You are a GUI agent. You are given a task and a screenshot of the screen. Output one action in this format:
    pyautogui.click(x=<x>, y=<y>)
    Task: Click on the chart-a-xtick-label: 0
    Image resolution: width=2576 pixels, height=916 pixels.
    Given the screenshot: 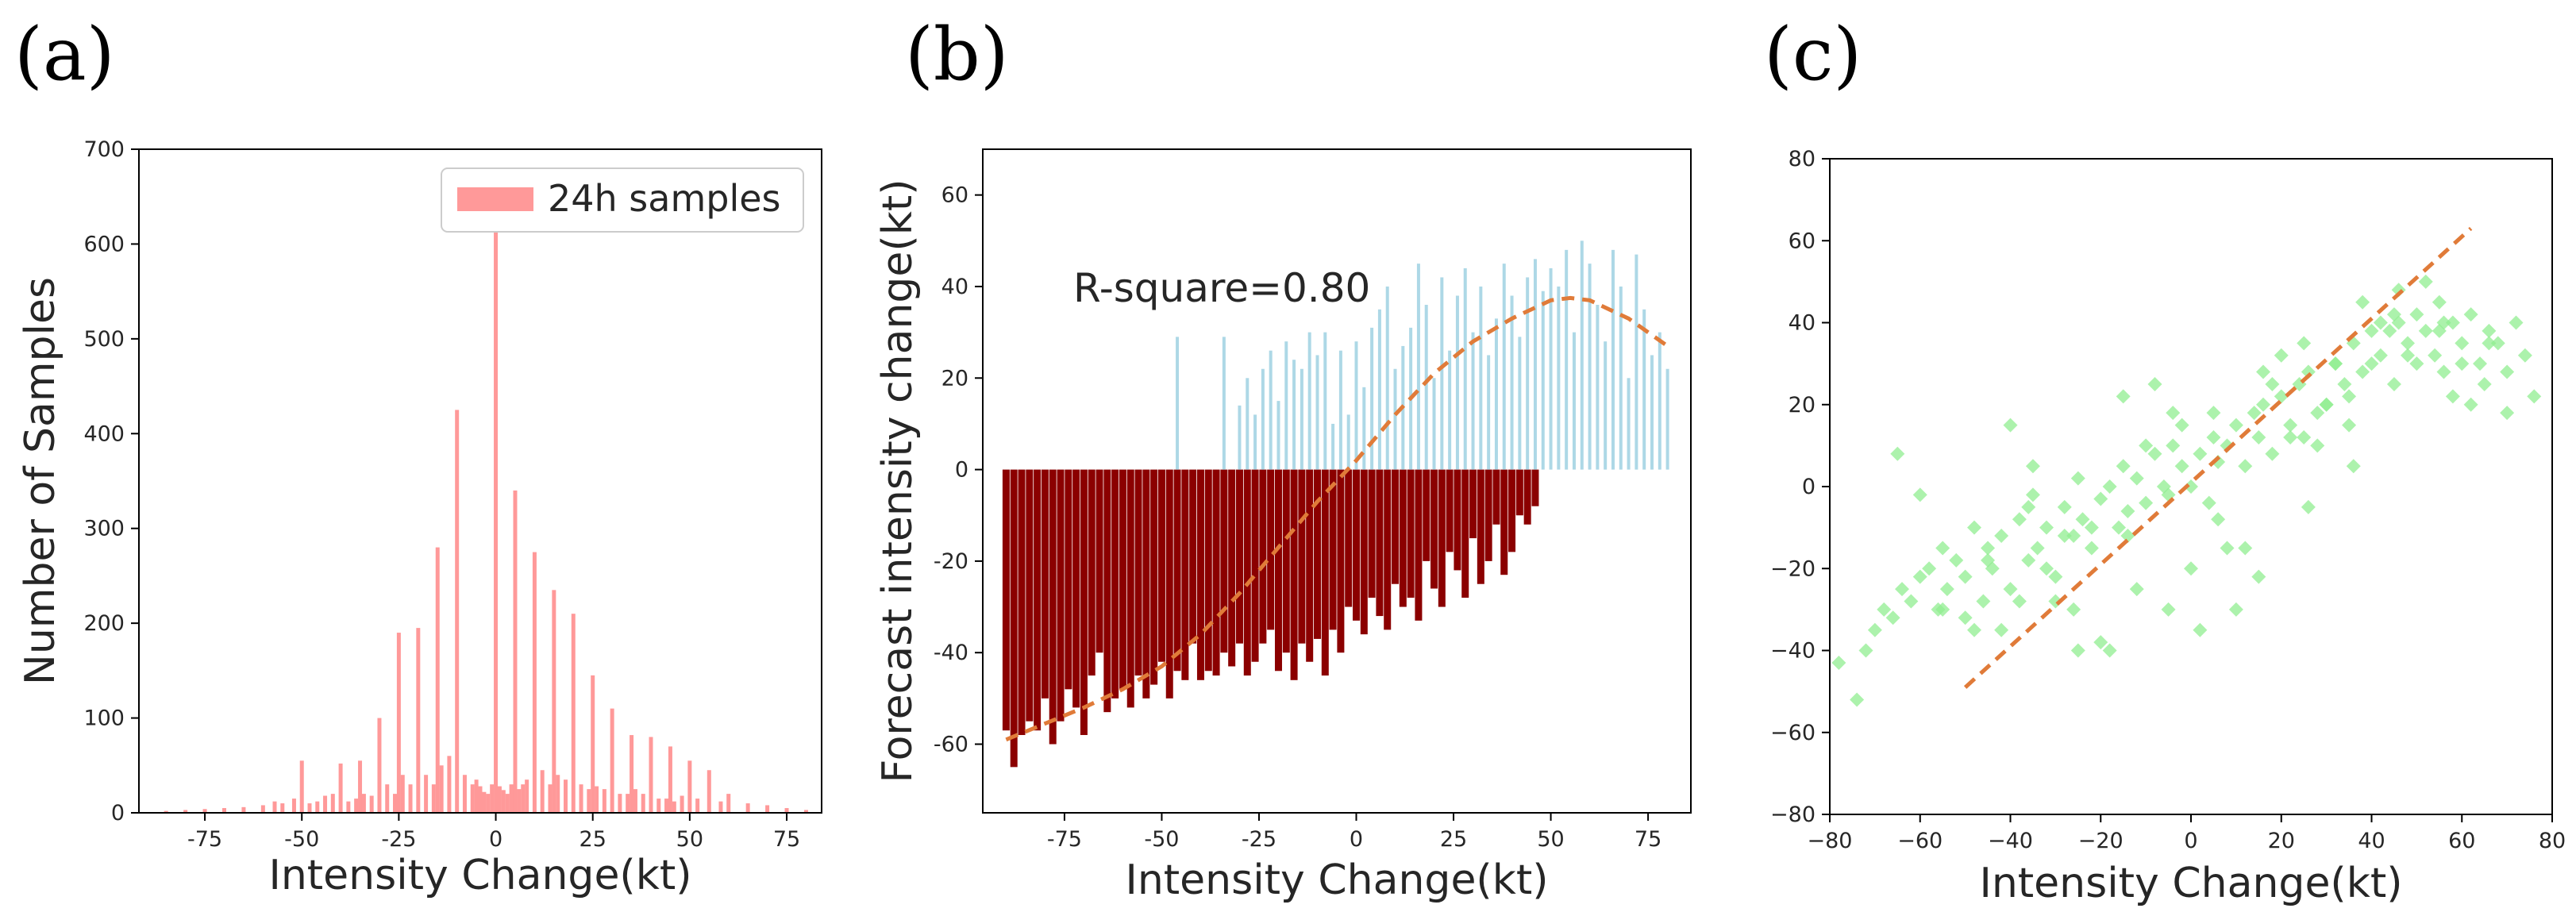 What is the action you would take?
    pyautogui.click(x=495, y=839)
    